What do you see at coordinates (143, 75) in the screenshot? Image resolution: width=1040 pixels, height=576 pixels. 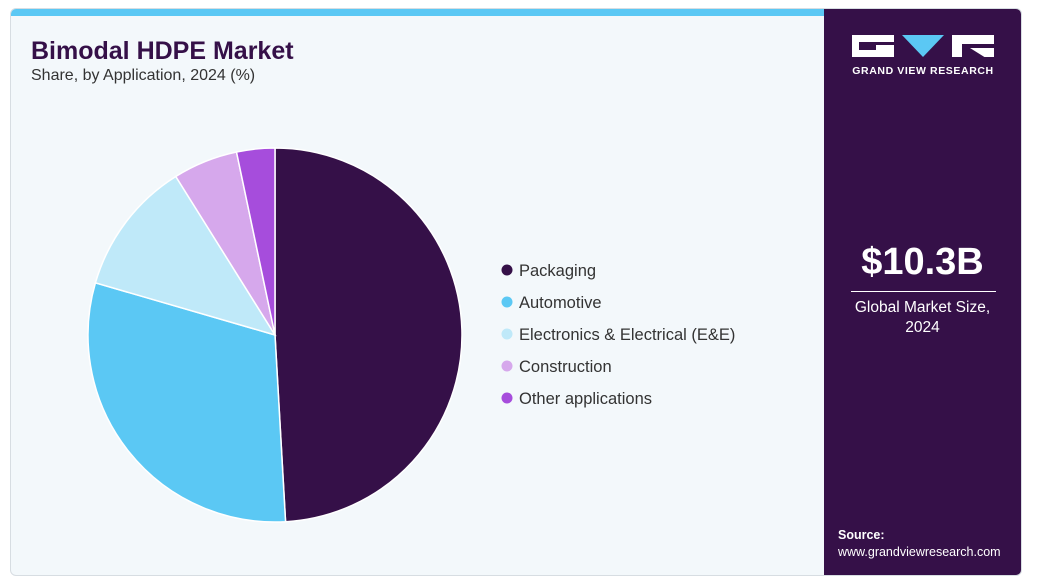 I see `chart-subtitle: Share, by Application, 2024 (%)` at bounding box center [143, 75].